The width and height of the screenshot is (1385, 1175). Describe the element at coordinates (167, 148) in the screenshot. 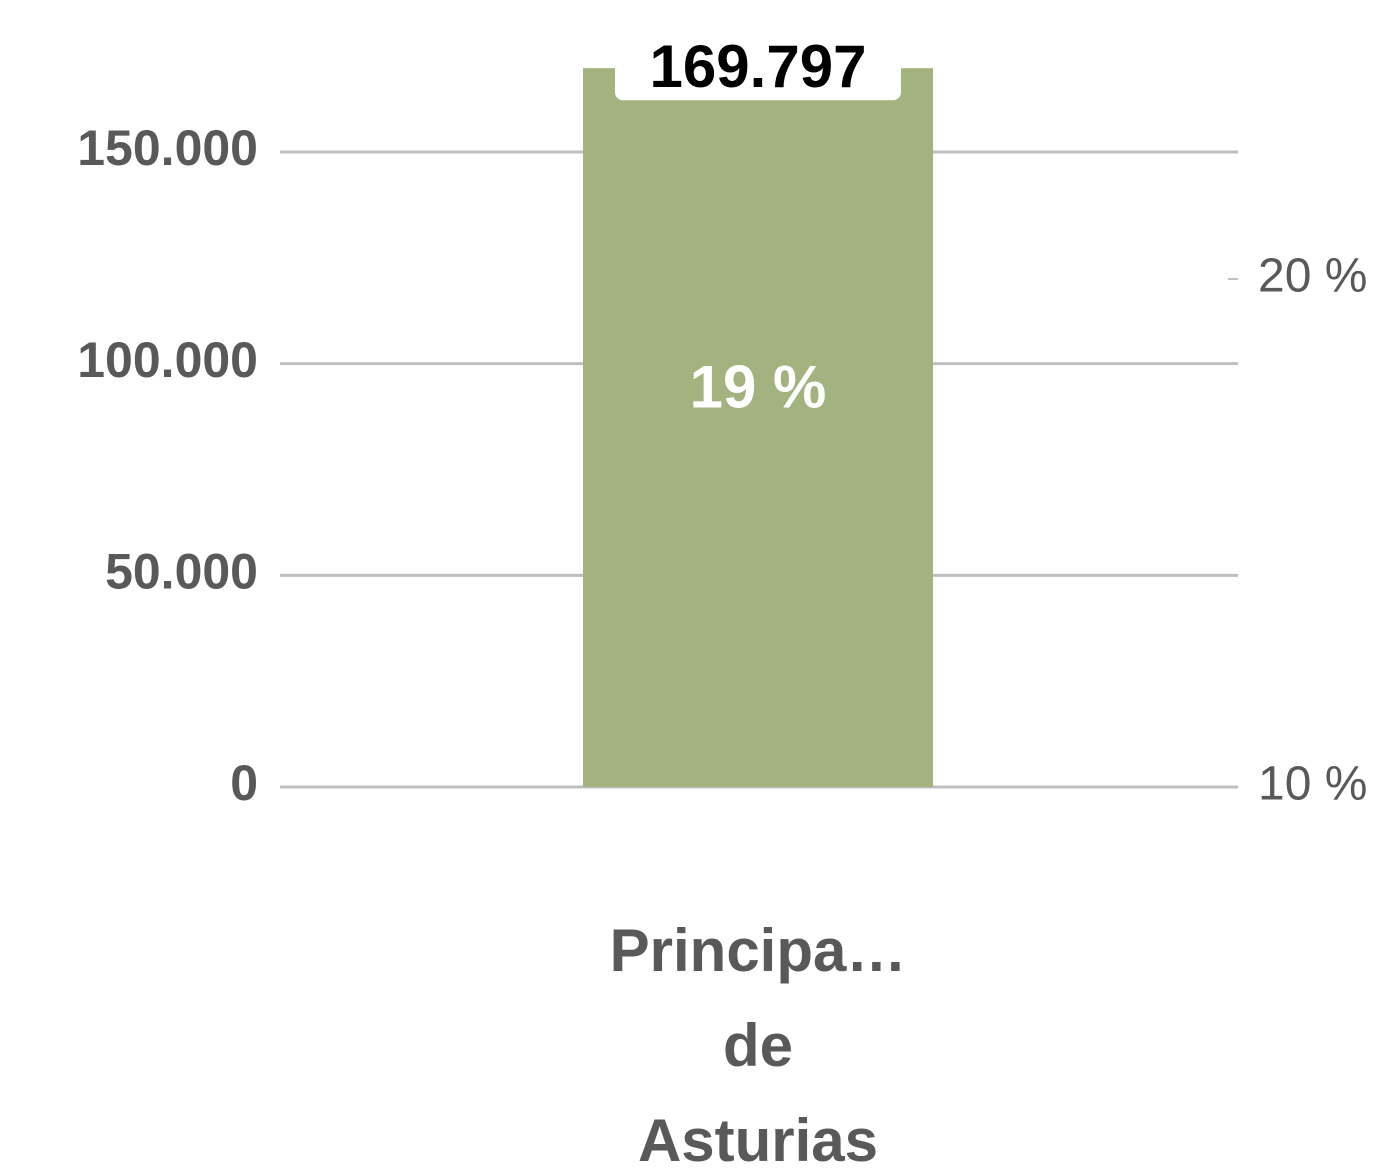

I see `y-tick-label: 150.000` at that location.